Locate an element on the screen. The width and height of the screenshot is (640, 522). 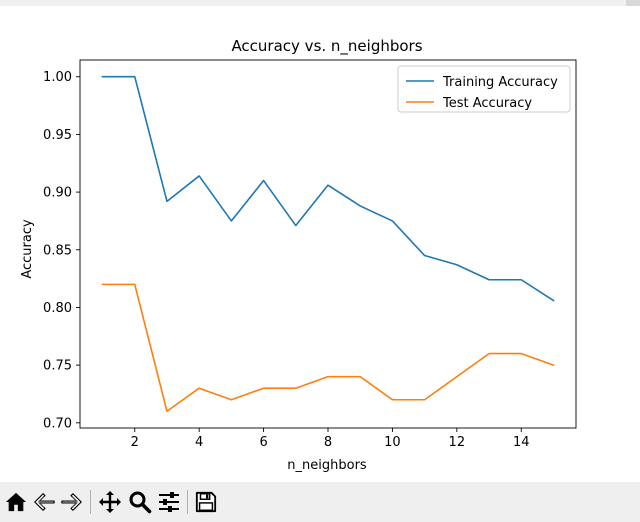
forward-arrow-icon is located at coordinates (71, 502).